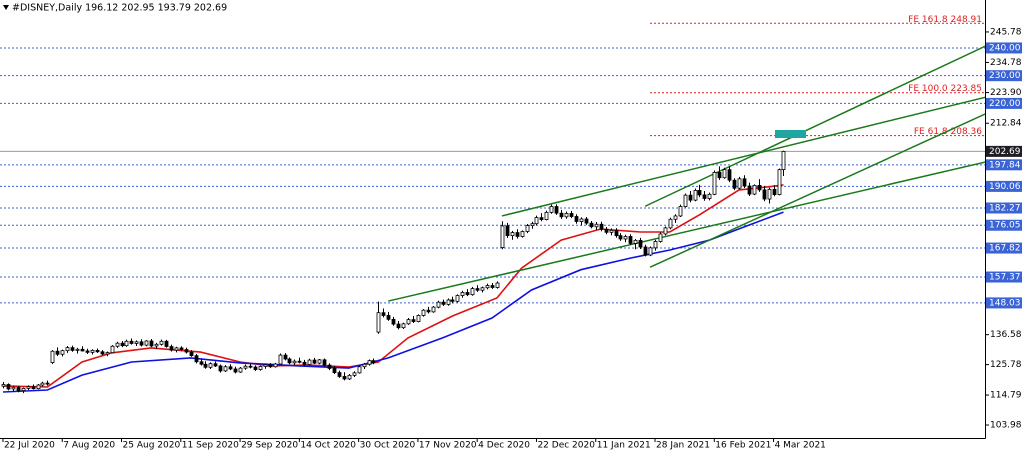 The height and width of the screenshot is (451, 1024). Describe the element at coordinates (1006, 124) in the screenshot. I see `y-tick-label: 212.84` at that location.